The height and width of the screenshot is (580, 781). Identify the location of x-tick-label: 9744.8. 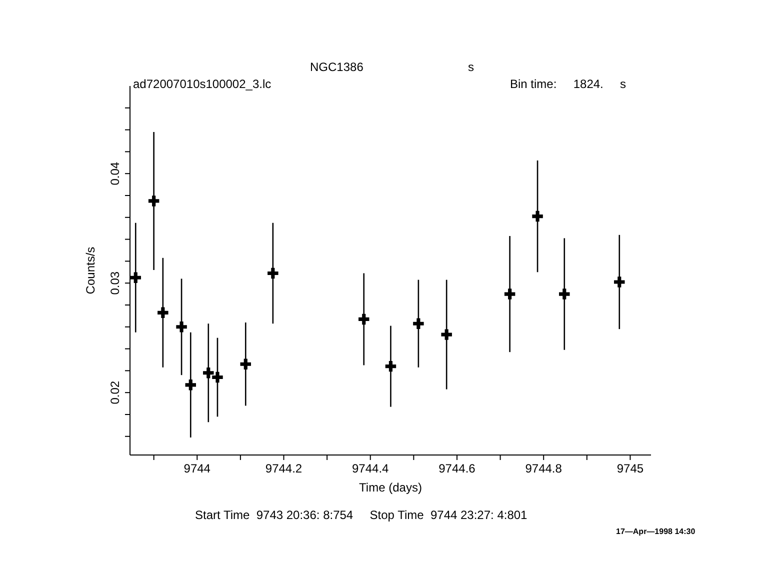
(543, 469).